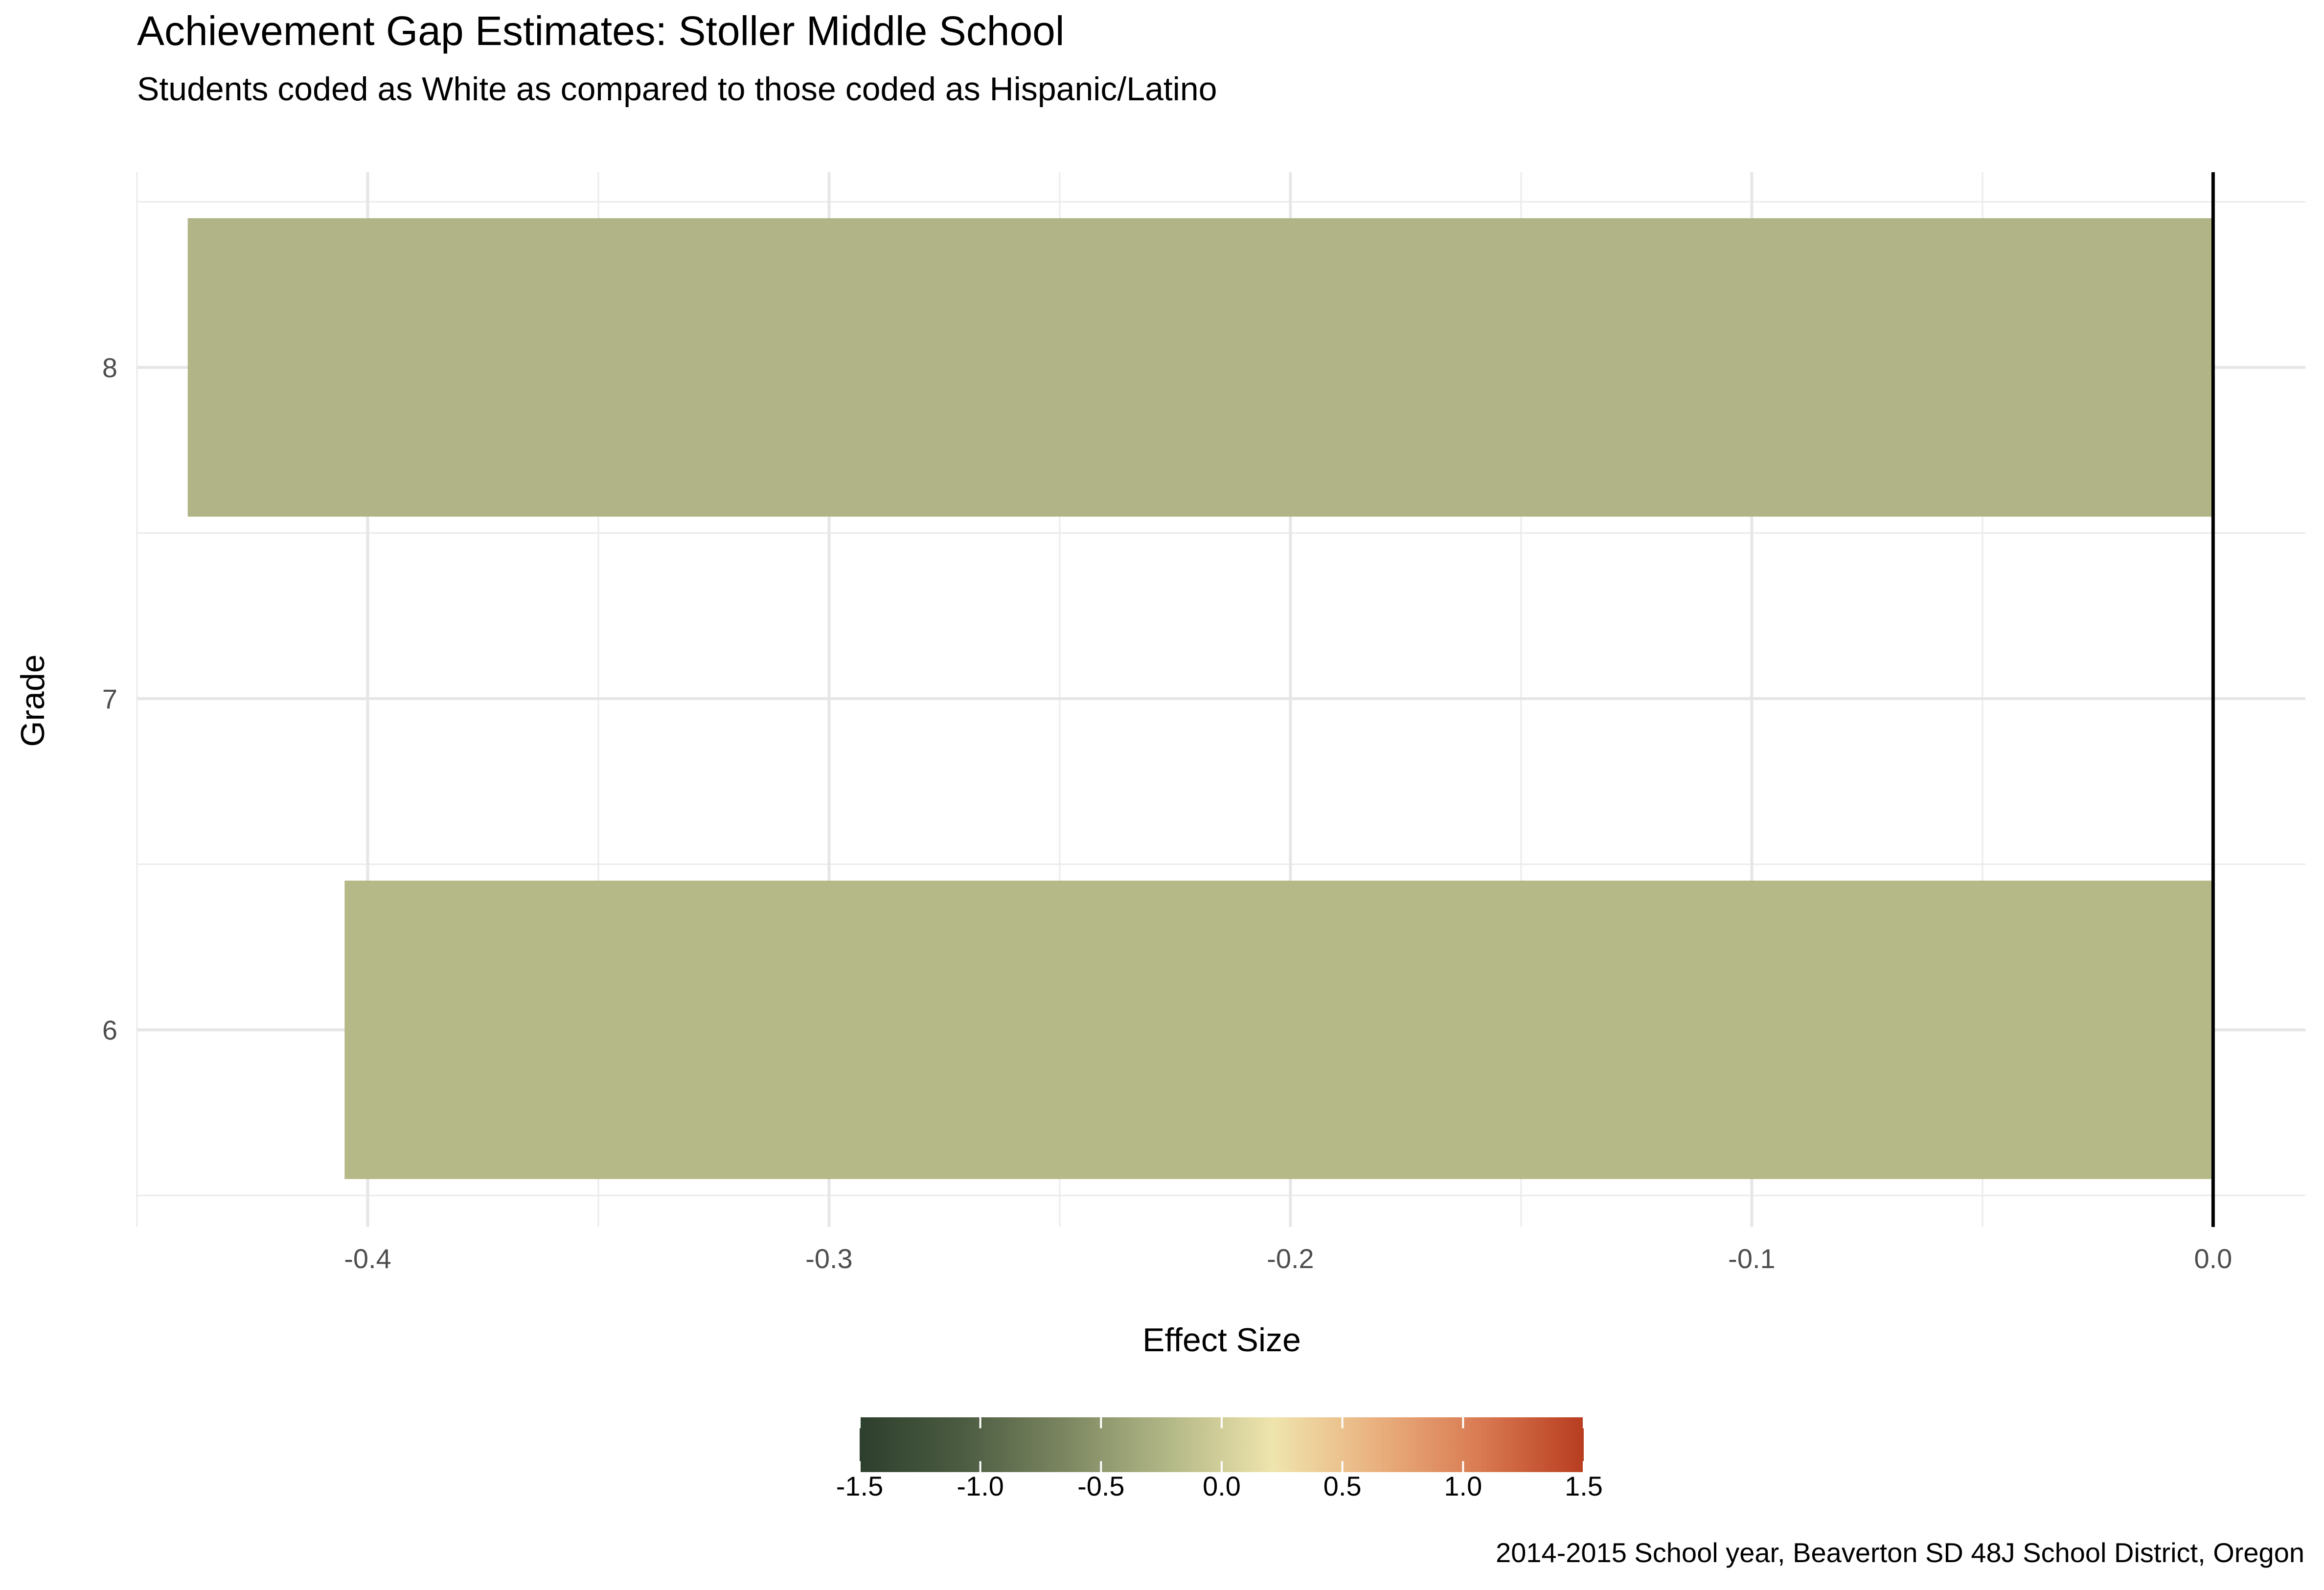 Image resolution: width=2324 pixels, height=1590 pixels. What do you see at coordinates (860, 1486) in the screenshot?
I see `colorbar-tick-label: -1.5` at bounding box center [860, 1486].